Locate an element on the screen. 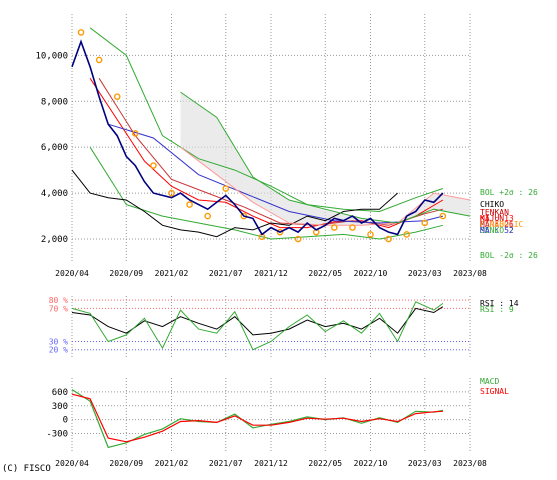 The height and width of the screenshot is (480, 557). copyright-text: (C) FISCO is located at coordinates (26, 469).